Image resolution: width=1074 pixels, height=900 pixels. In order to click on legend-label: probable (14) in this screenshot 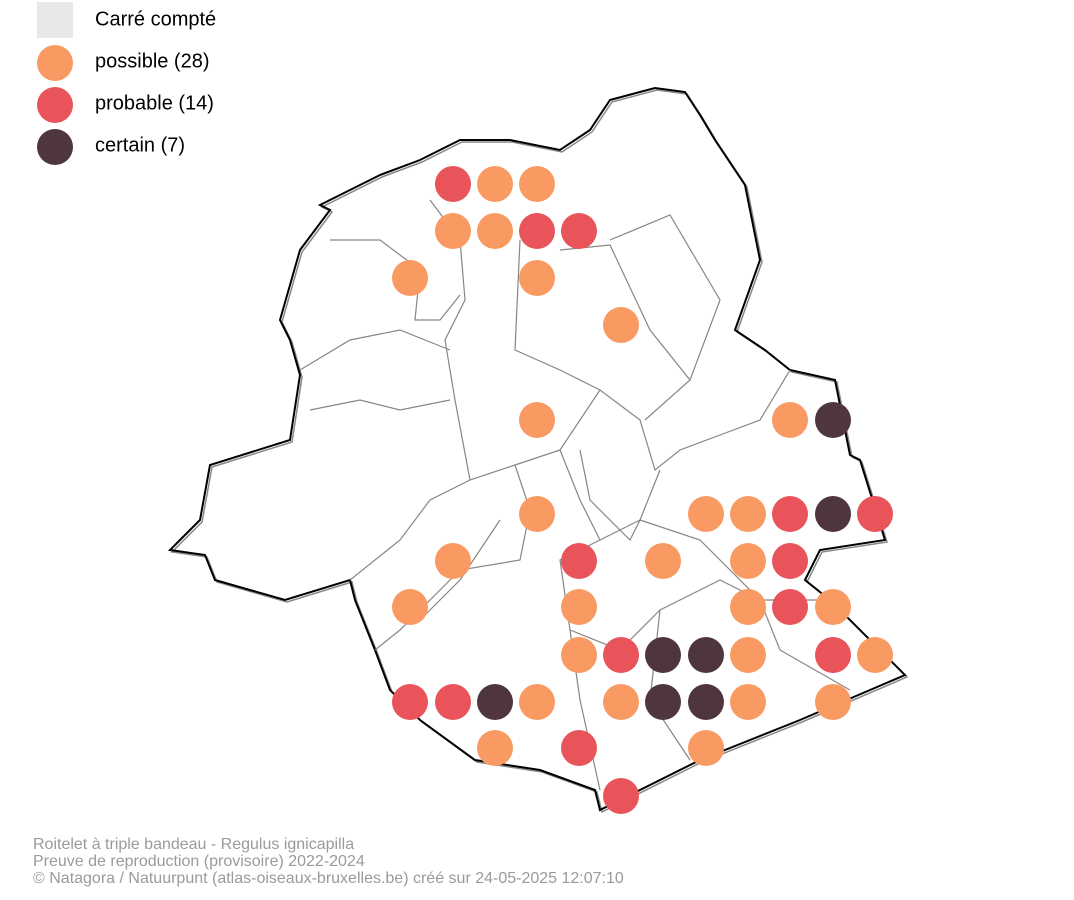, I will do `click(154, 103)`.